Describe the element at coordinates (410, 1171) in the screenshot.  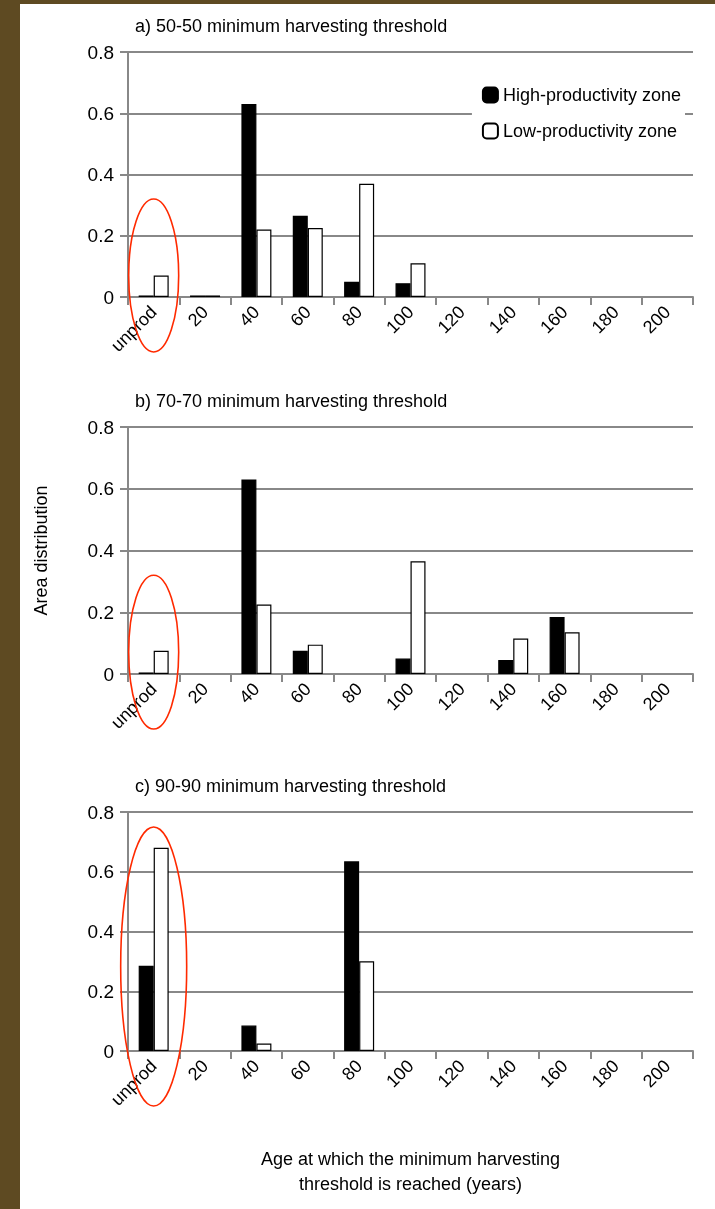
I see `x-axis-title: Age at which the minimum harvesting threshold is reached (years)` at that location.